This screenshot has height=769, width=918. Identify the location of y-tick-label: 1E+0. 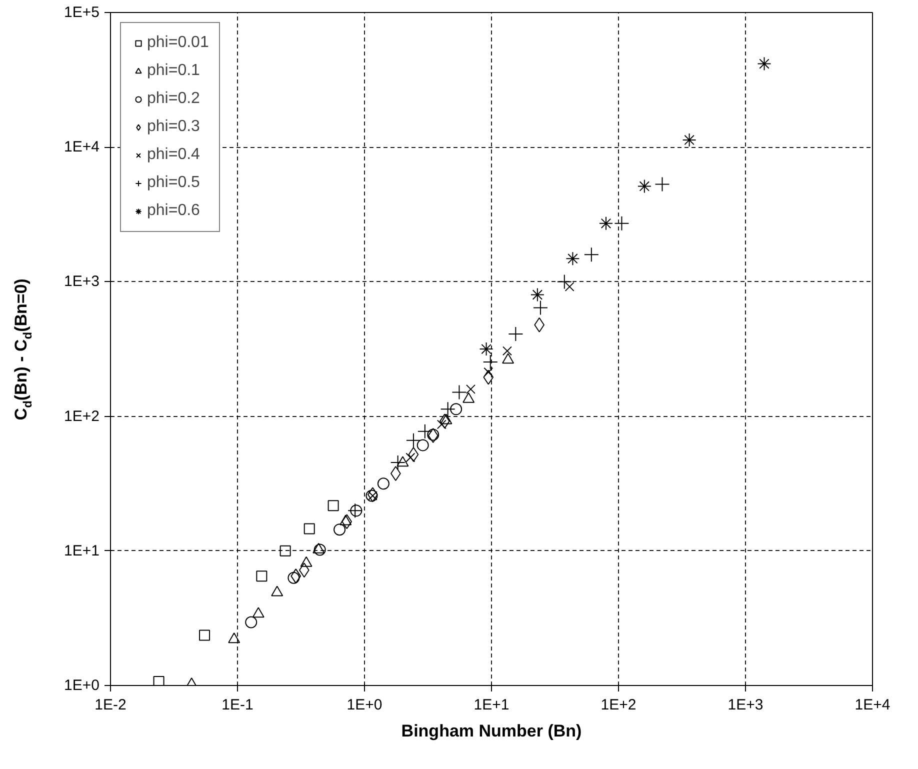
(82, 685).